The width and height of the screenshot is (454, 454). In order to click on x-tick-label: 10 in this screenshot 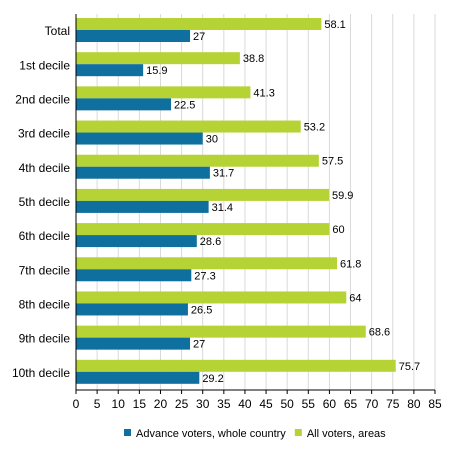, I will do `click(119, 404)`.